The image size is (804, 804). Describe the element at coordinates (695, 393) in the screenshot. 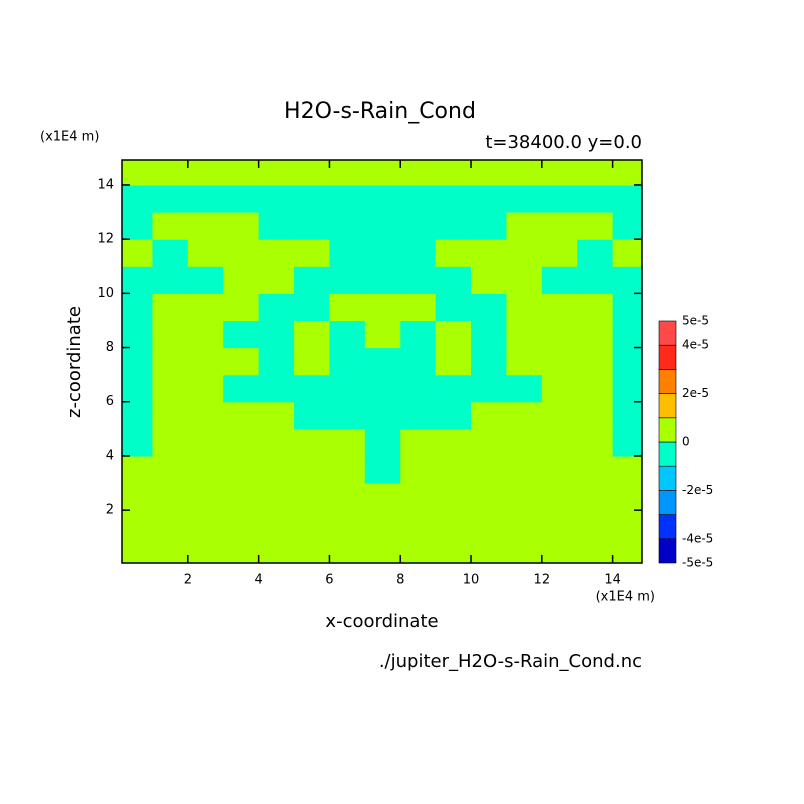

I see `colorbar-label: 2e-5` at that location.